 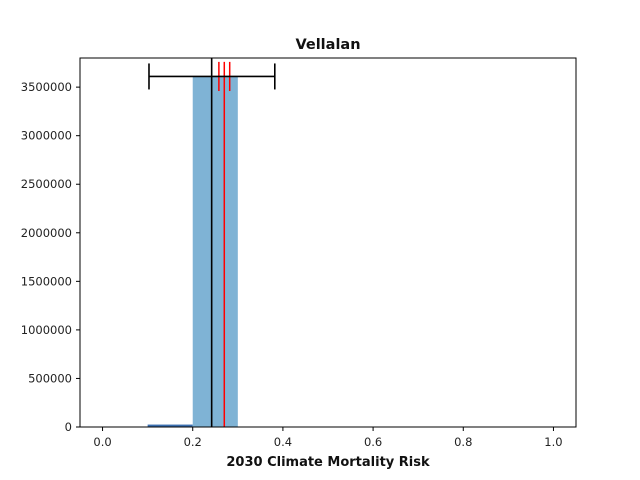 What do you see at coordinates (46, 233) in the screenshot?
I see `y-tick-label: 2000000` at bounding box center [46, 233].